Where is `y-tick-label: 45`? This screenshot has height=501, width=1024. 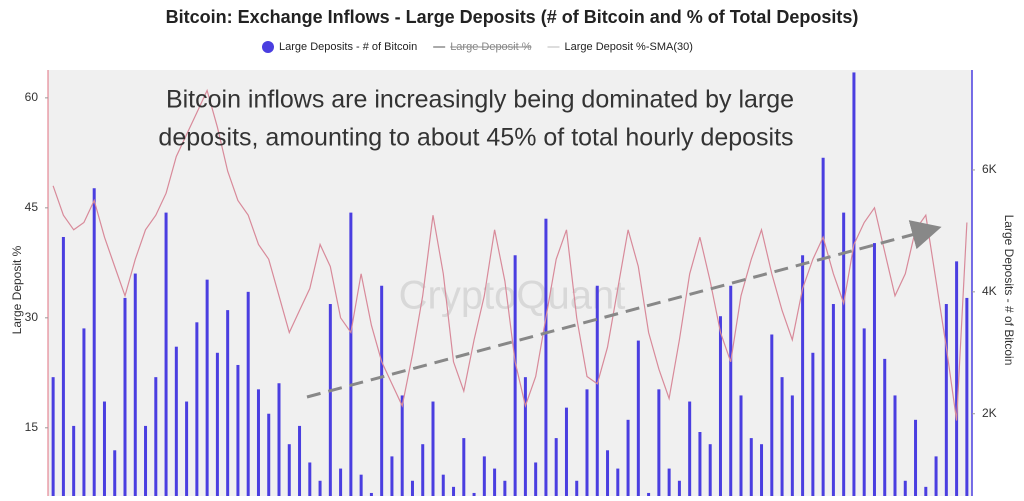 y-tick-label: 45 is located at coordinates (32, 207).